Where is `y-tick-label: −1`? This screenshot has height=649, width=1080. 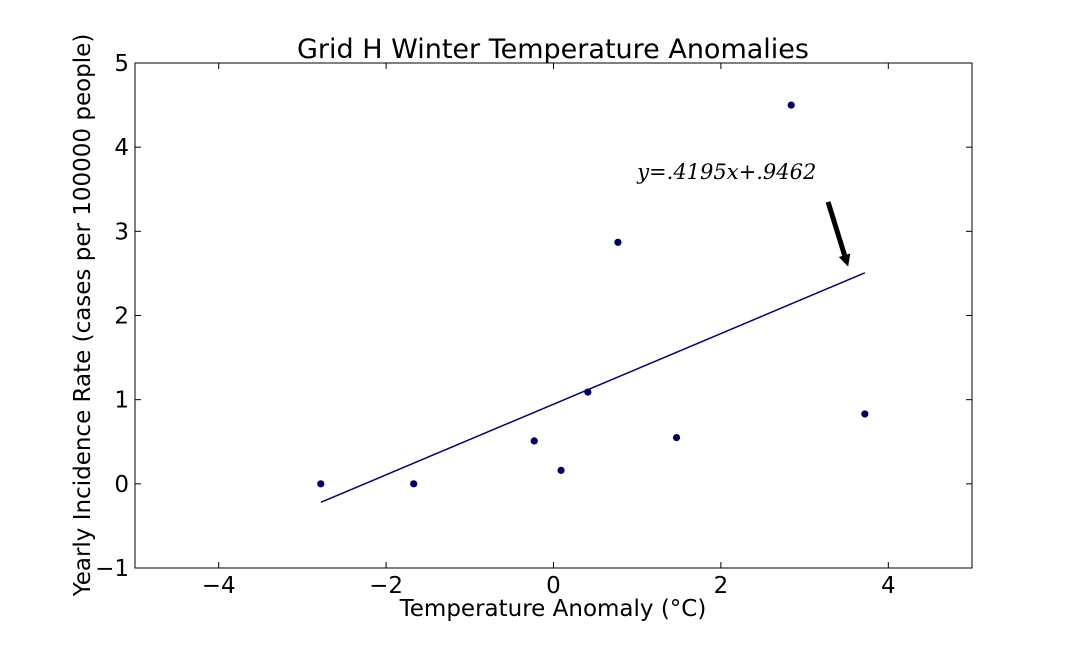
y-tick-label: −1 is located at coordinates (112, 569).